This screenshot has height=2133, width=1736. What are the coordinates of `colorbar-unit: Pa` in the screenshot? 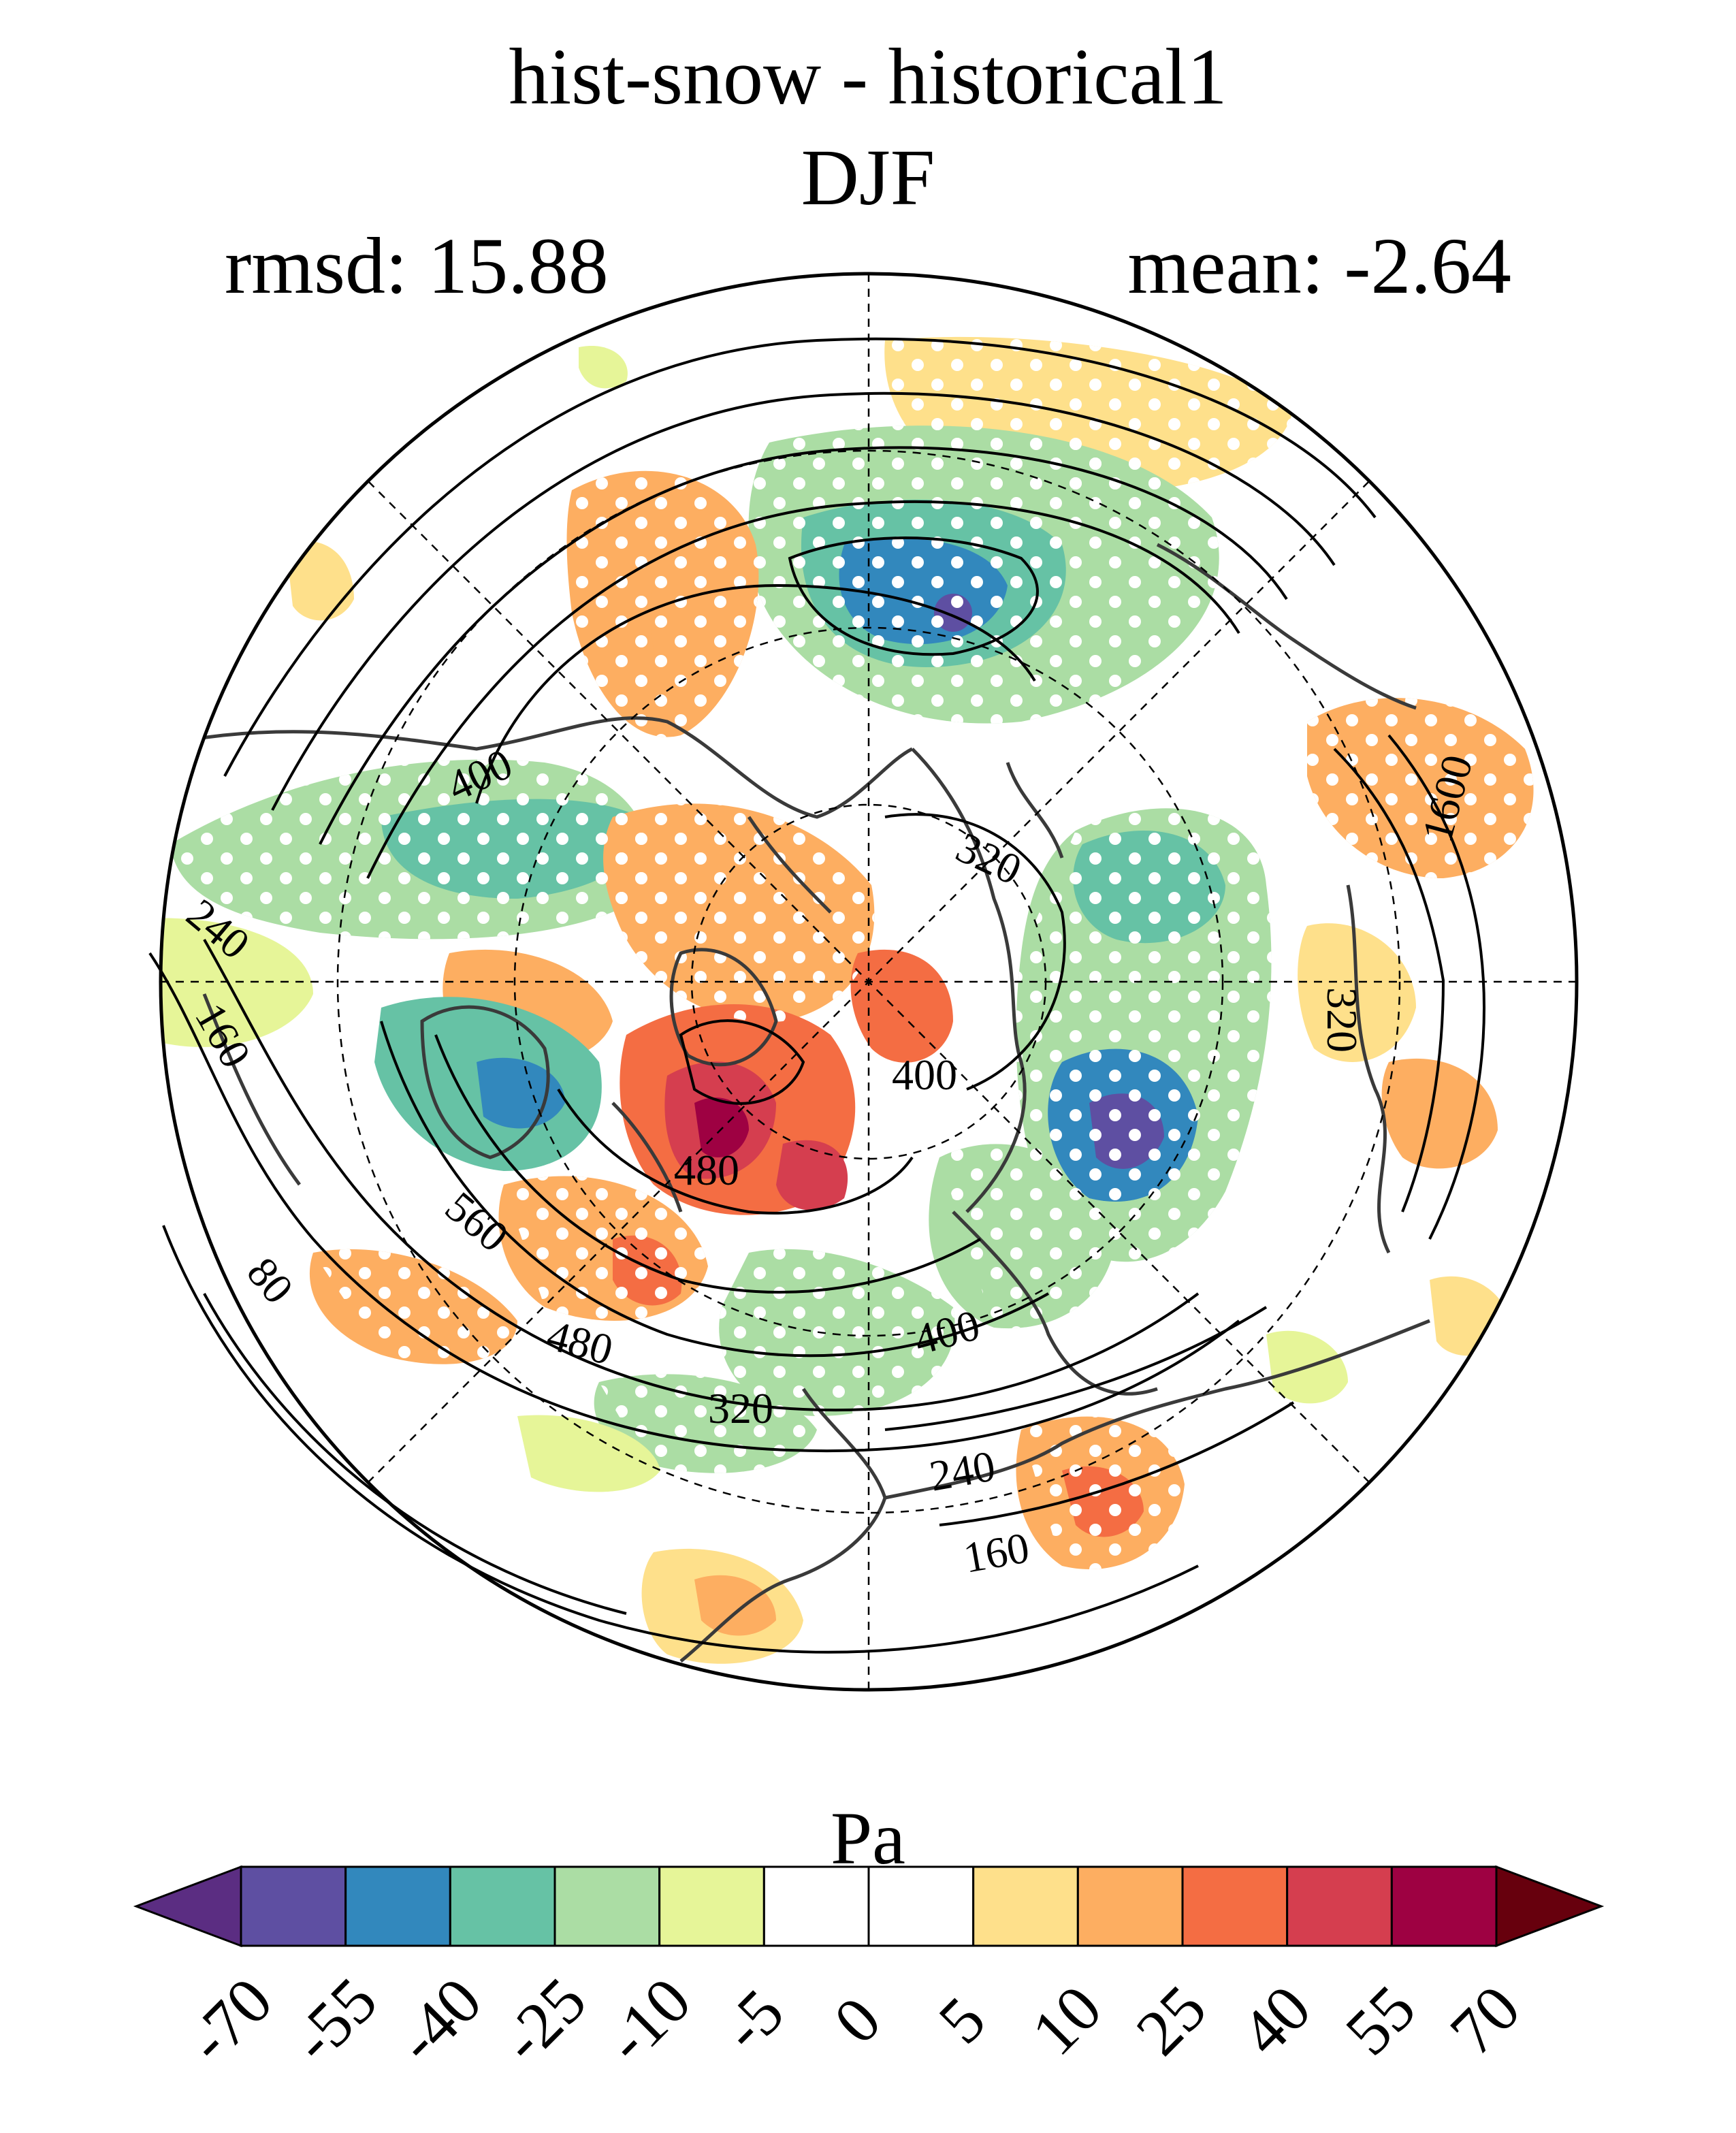 It's located at (868, 1839).